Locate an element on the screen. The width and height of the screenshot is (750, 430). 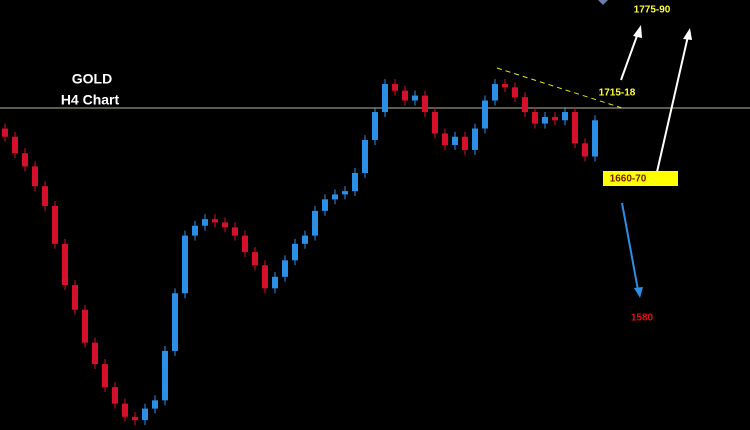
resistance-label: 1715-18 is located at coordinates (617, 93).